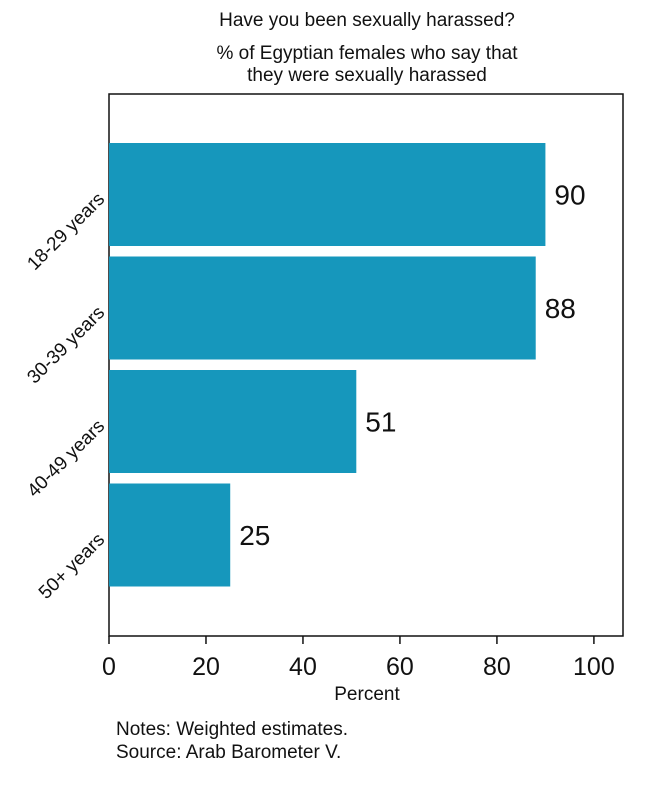 Image resolution: width=667 pixels, height=800 pixels. Describe the element at coordinates (303, 667) in the screenshot. I see `x-tick-label: 40` at that location.